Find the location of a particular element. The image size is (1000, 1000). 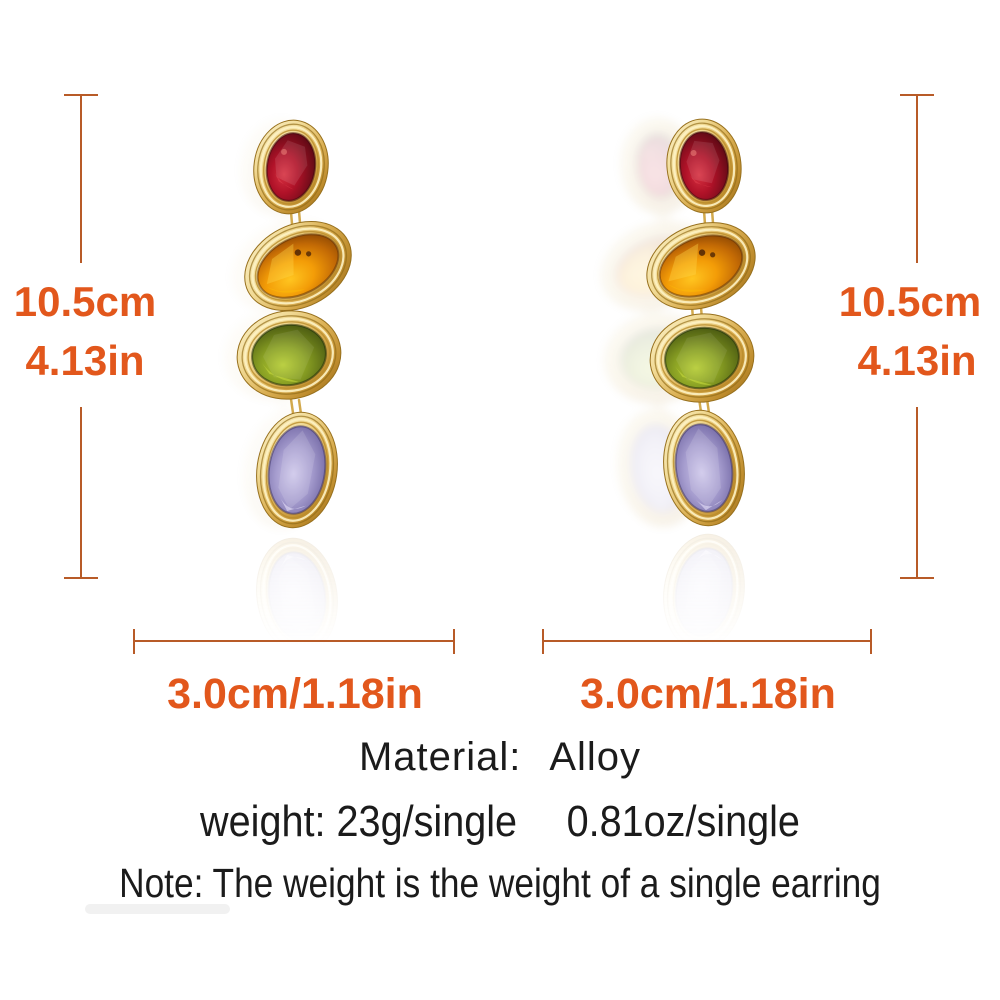

height-line-bottom-tick-left is located at coordinates (81, 578).